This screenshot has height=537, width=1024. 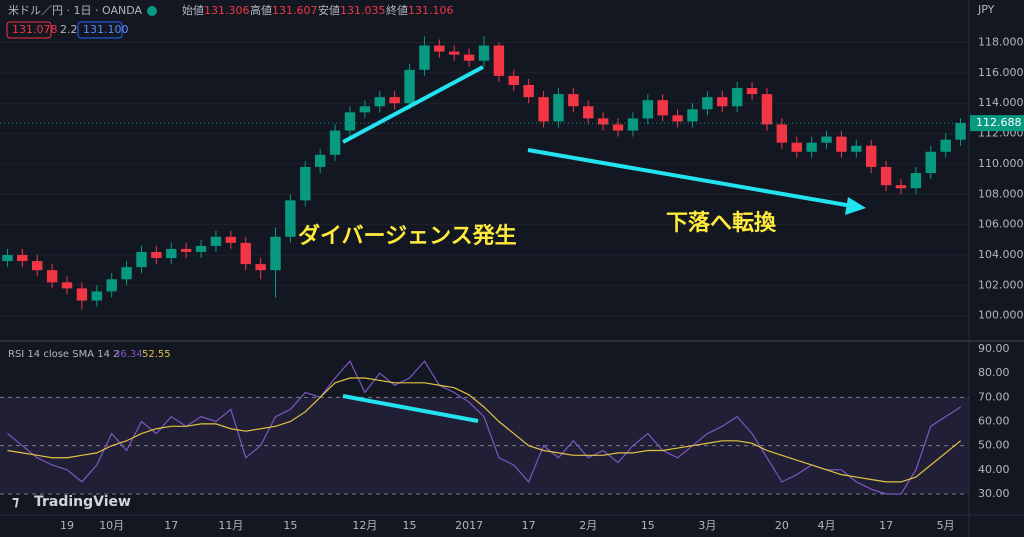 What do you see at coordinates (1001, 42) in the screenshot?
I see `y-tick-label: 118.000` at bounding box center [1001, 42].